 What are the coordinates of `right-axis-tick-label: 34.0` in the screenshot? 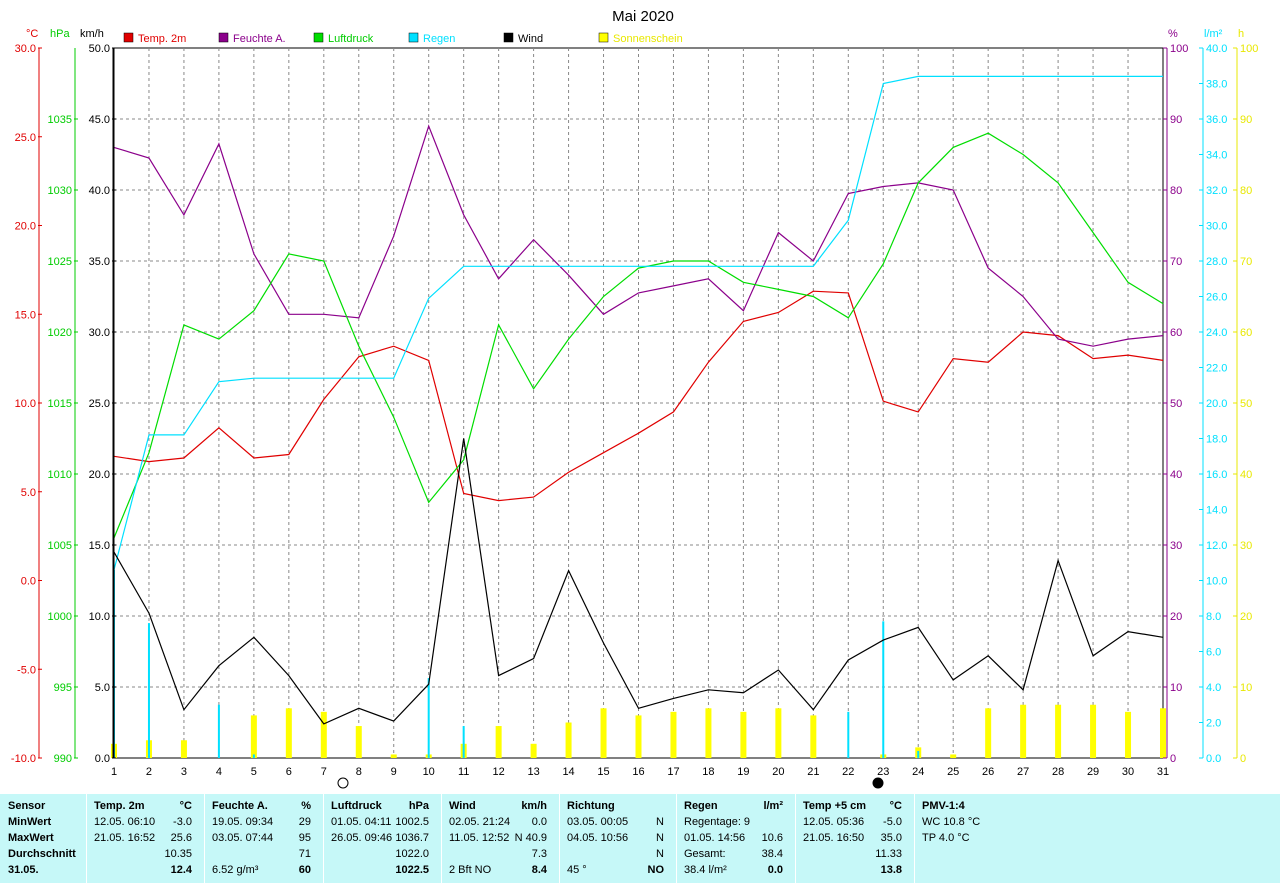 It's located at (1216, 156).